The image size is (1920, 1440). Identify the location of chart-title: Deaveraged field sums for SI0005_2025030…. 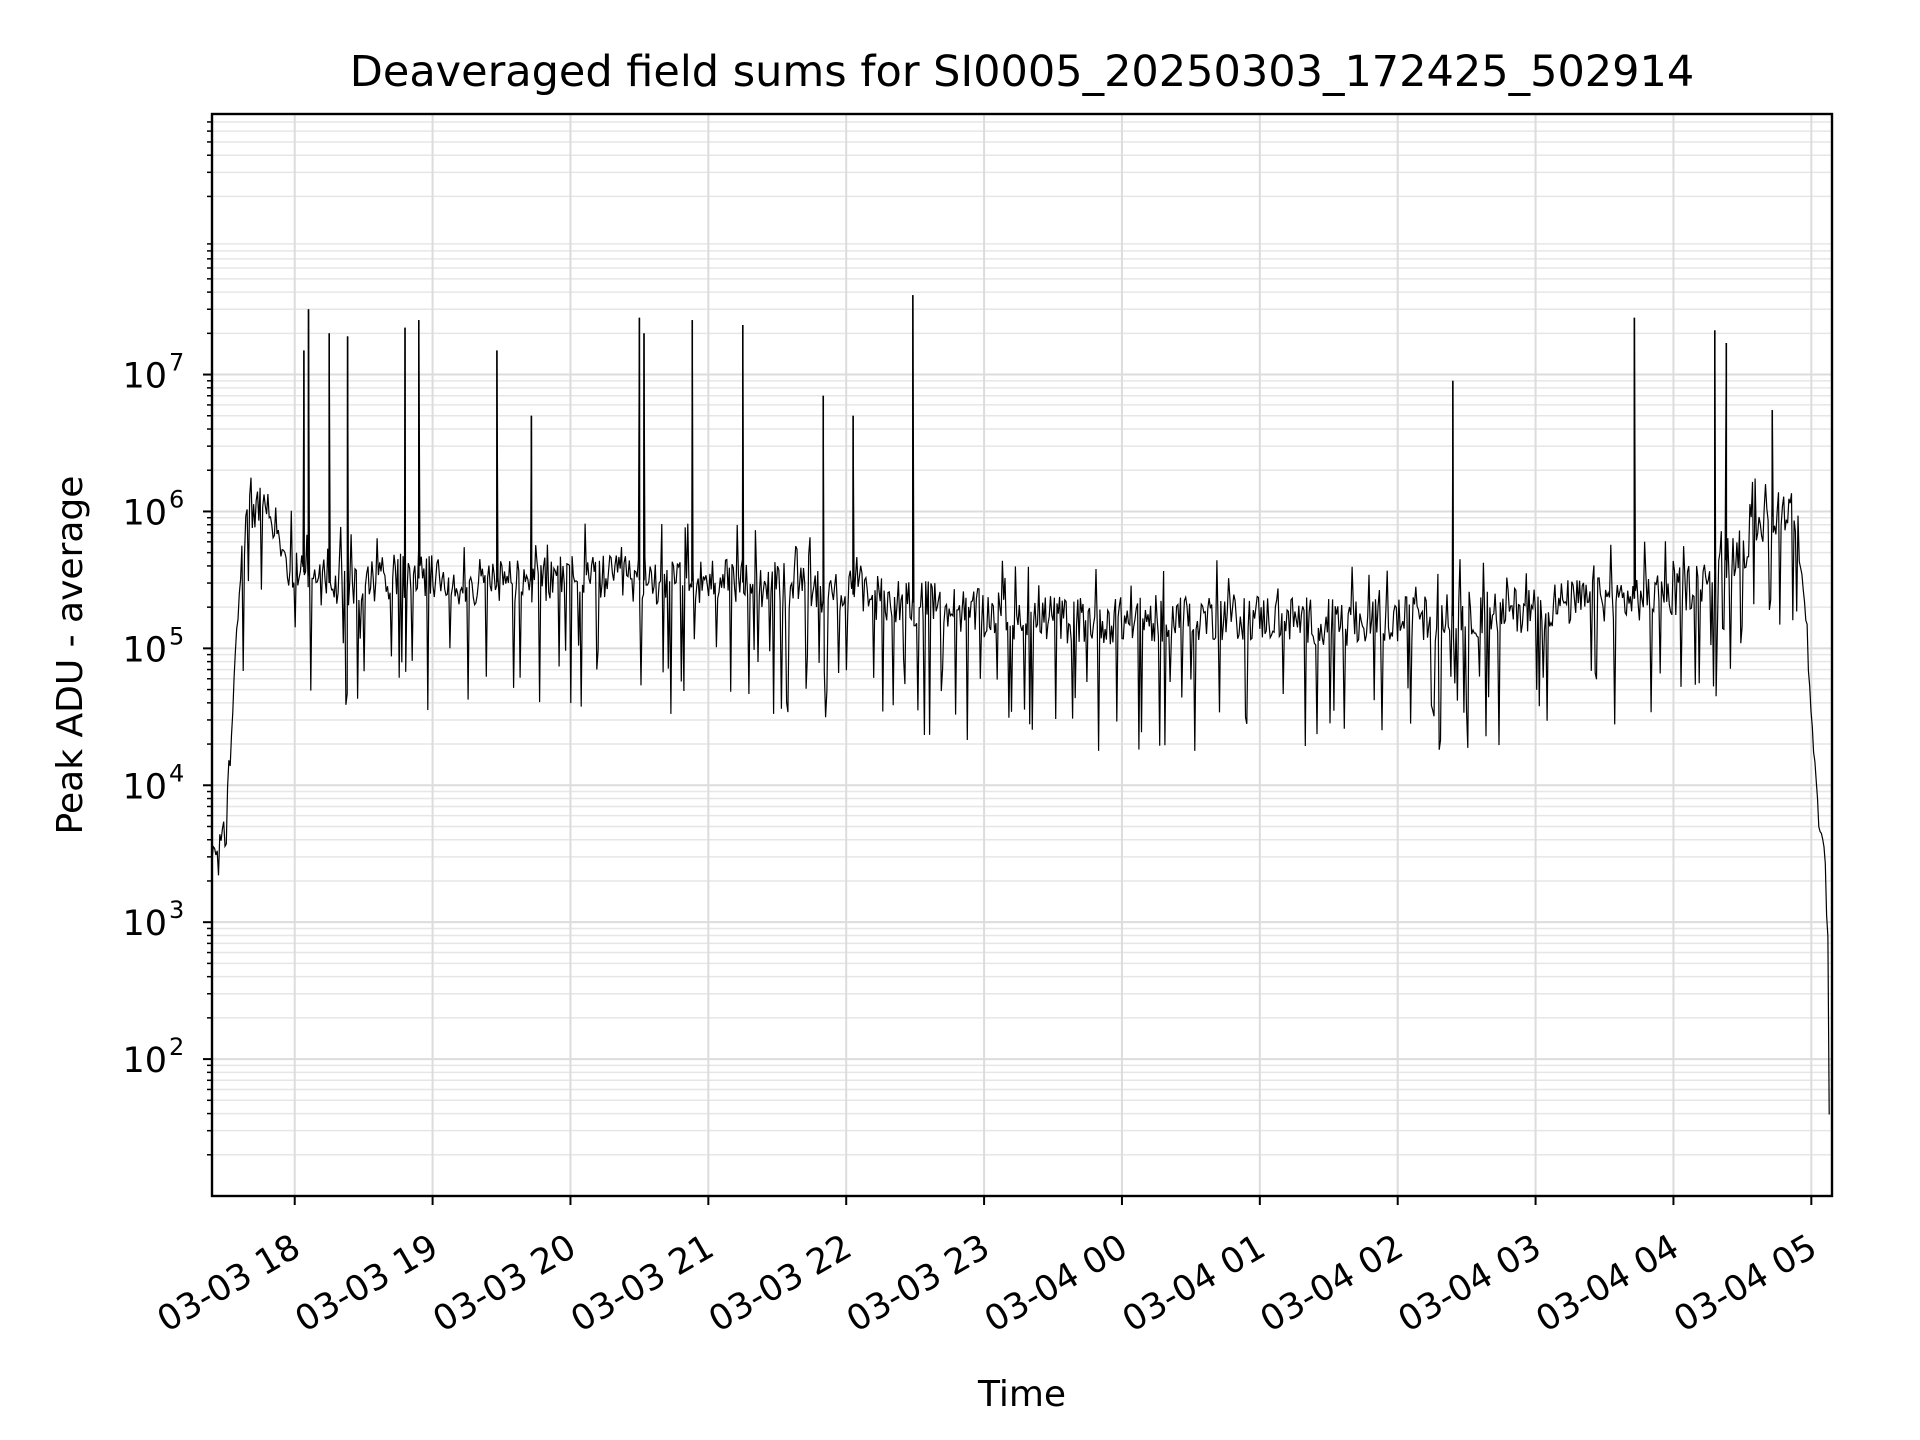
(1022, 72).